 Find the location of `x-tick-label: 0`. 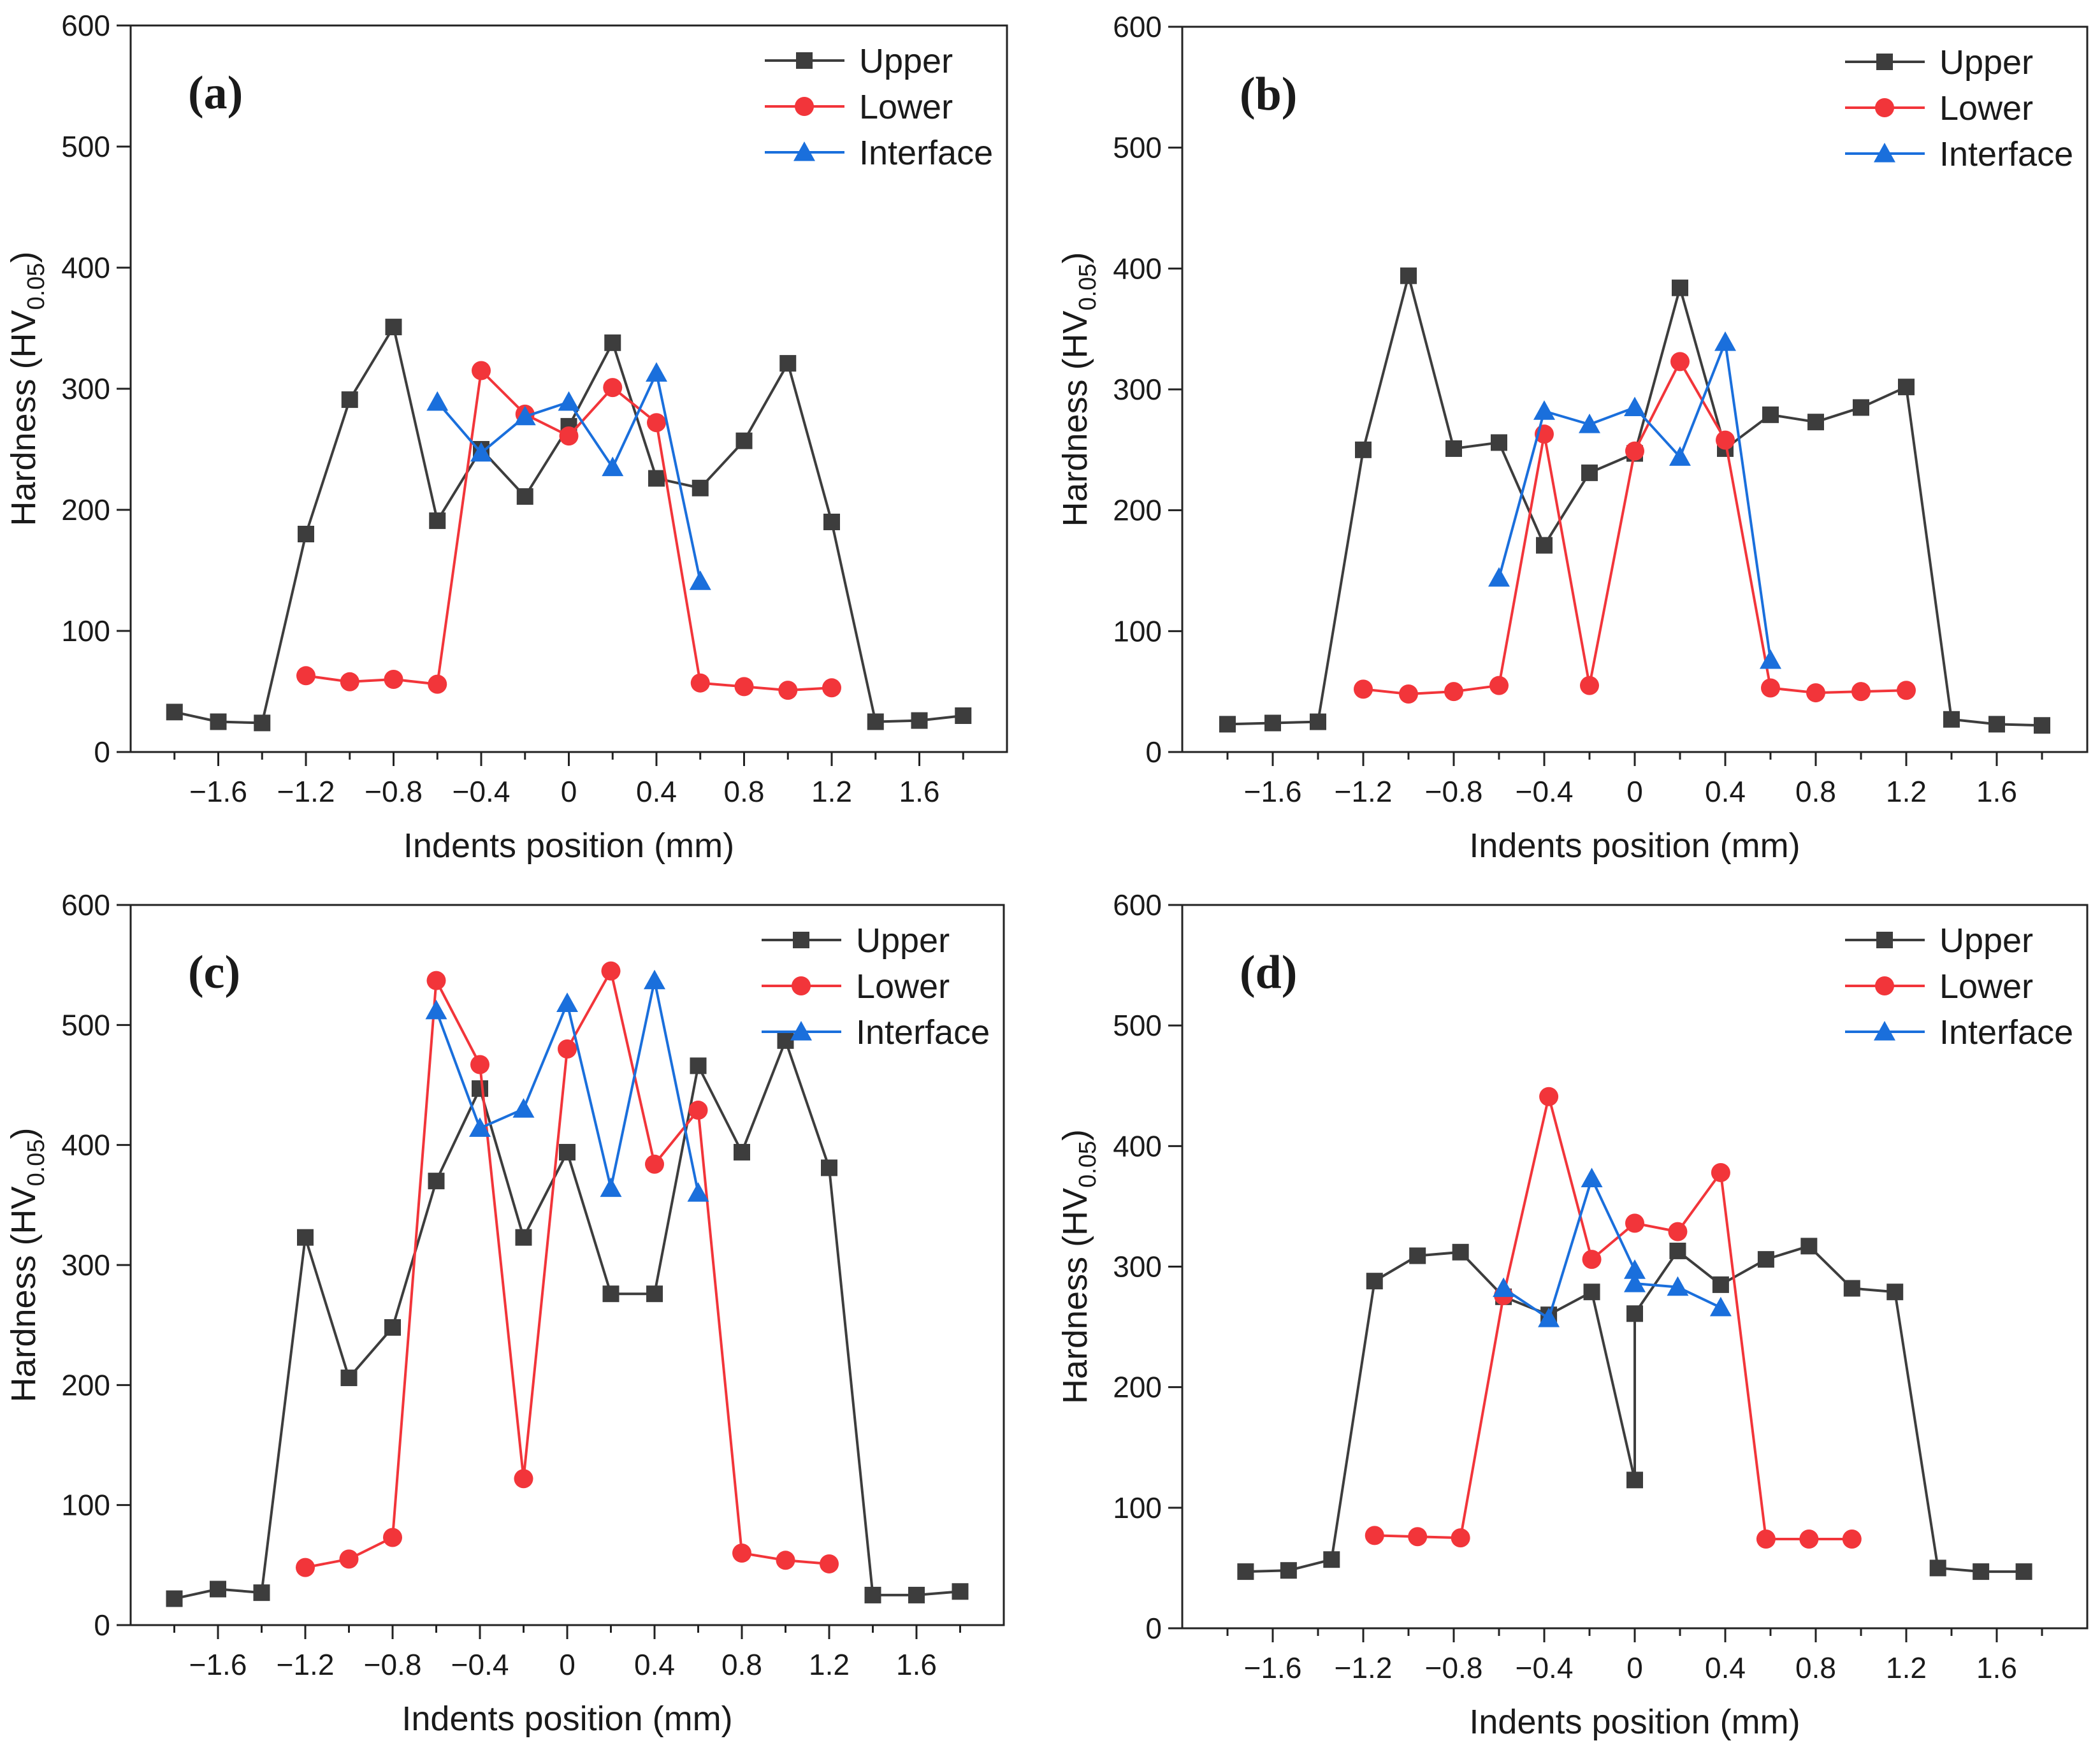

x-tick-label: 0 is located at coordinates (569, 791).